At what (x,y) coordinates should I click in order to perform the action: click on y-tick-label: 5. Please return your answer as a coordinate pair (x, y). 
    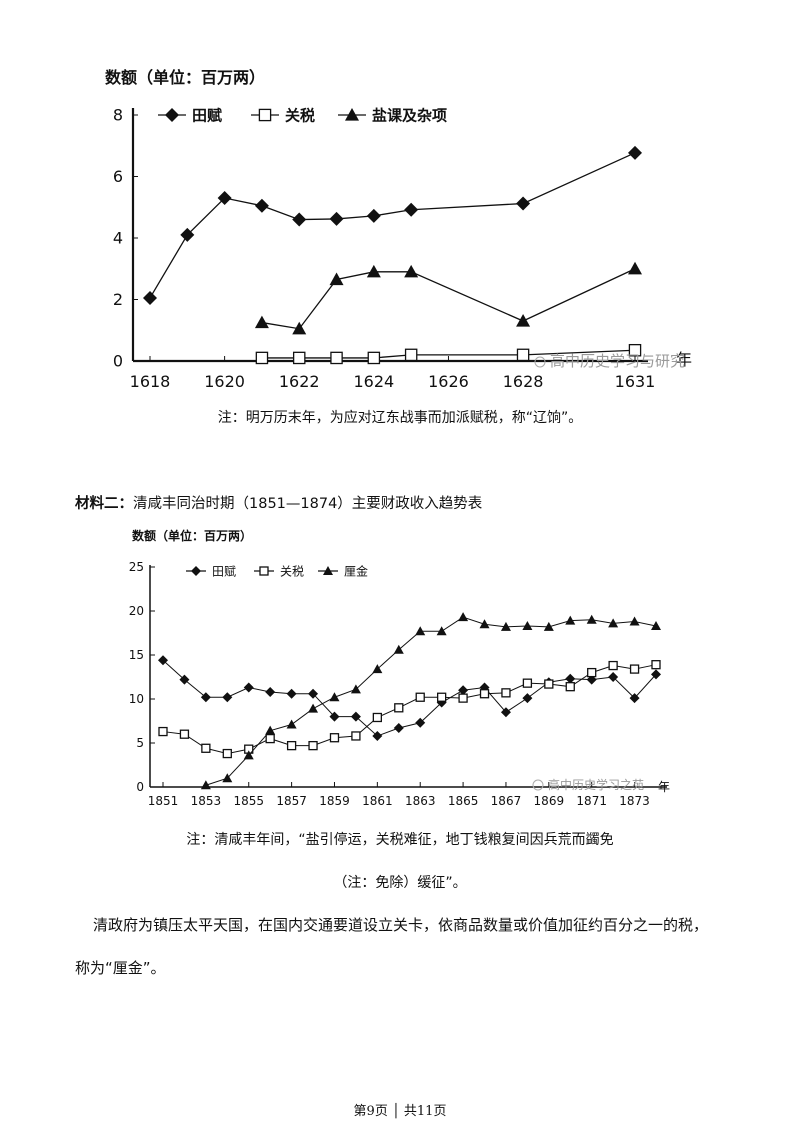
    Looking at the image, I should click on (140, 743).